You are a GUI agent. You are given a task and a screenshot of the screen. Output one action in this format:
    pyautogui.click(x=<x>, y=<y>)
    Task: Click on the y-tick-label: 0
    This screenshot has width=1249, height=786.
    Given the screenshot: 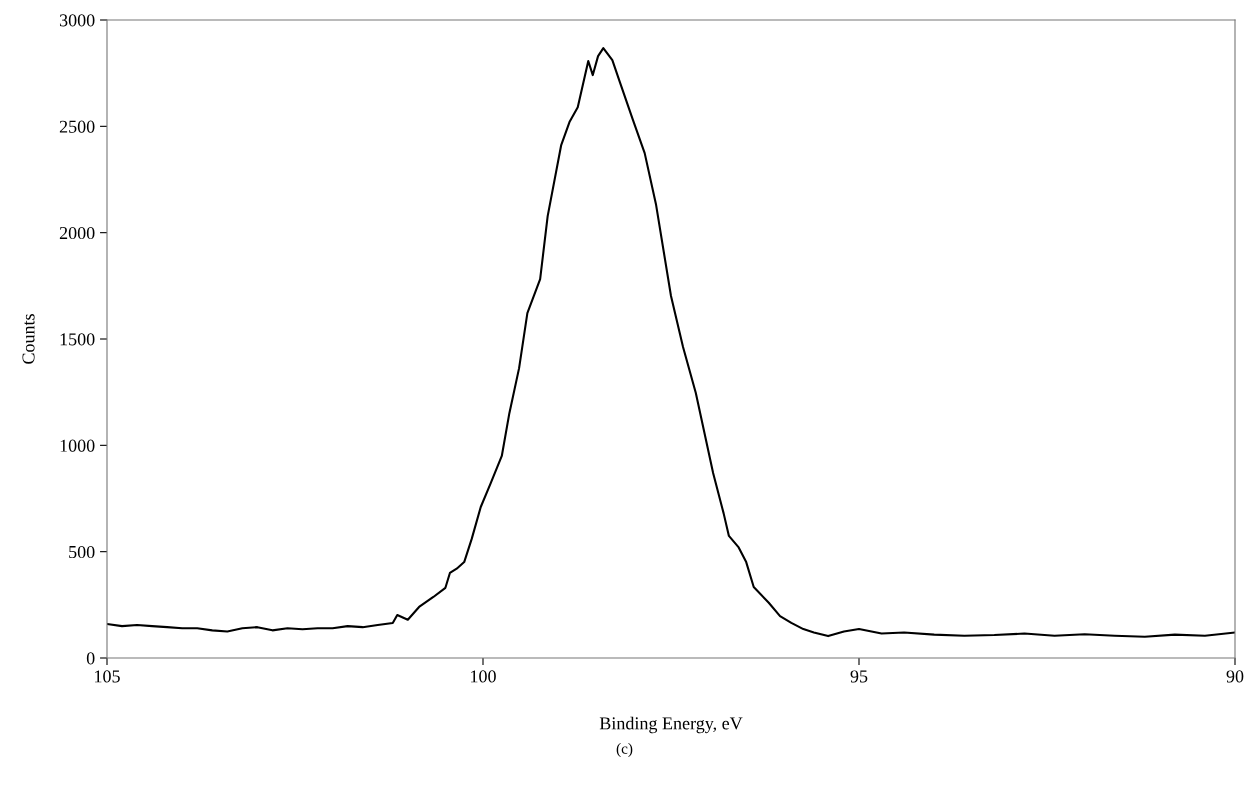 What is the action you would take?
    pyautogui.click(x=90, y=658)
    